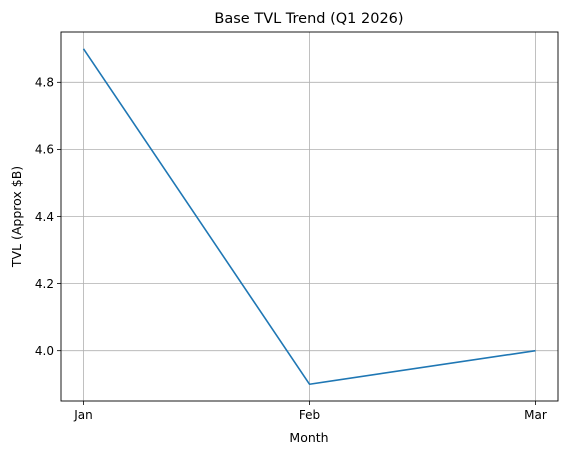 Image resolution: width=567 pixels, height=455 pixels. I want to click on y-tick-label: 4.8, so click(44, 83).